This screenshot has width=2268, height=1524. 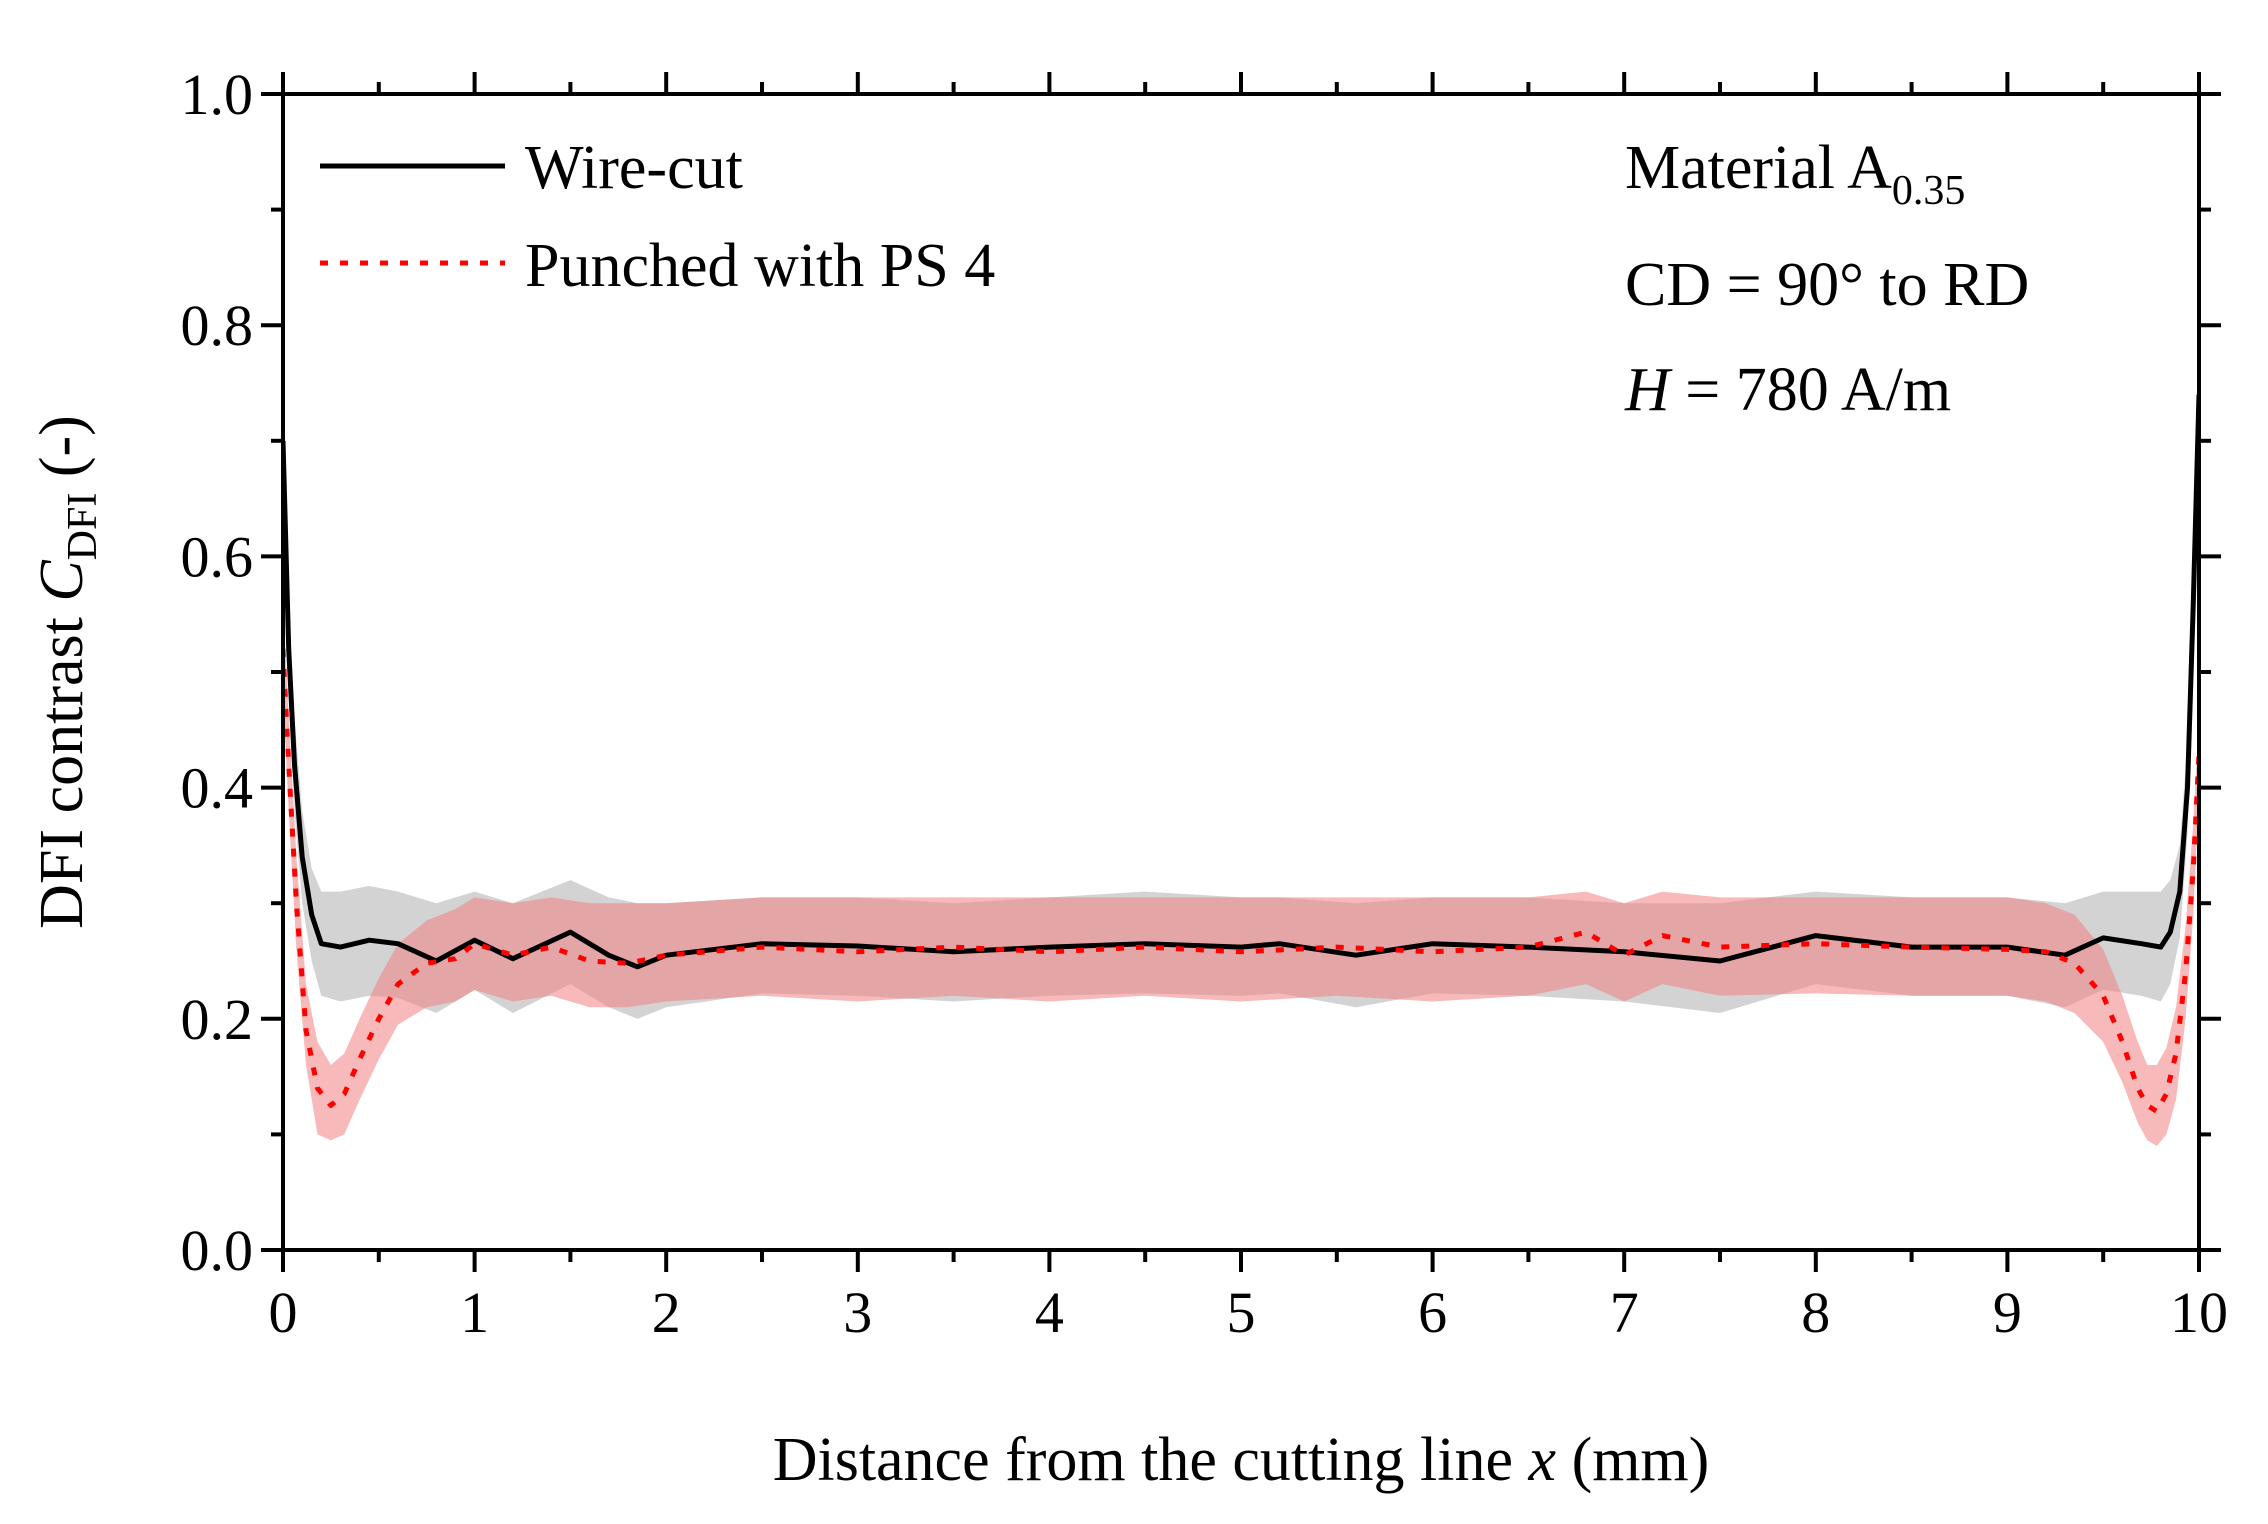 I want to click on y-axis-title-var: C, so click(x=62, y=581).